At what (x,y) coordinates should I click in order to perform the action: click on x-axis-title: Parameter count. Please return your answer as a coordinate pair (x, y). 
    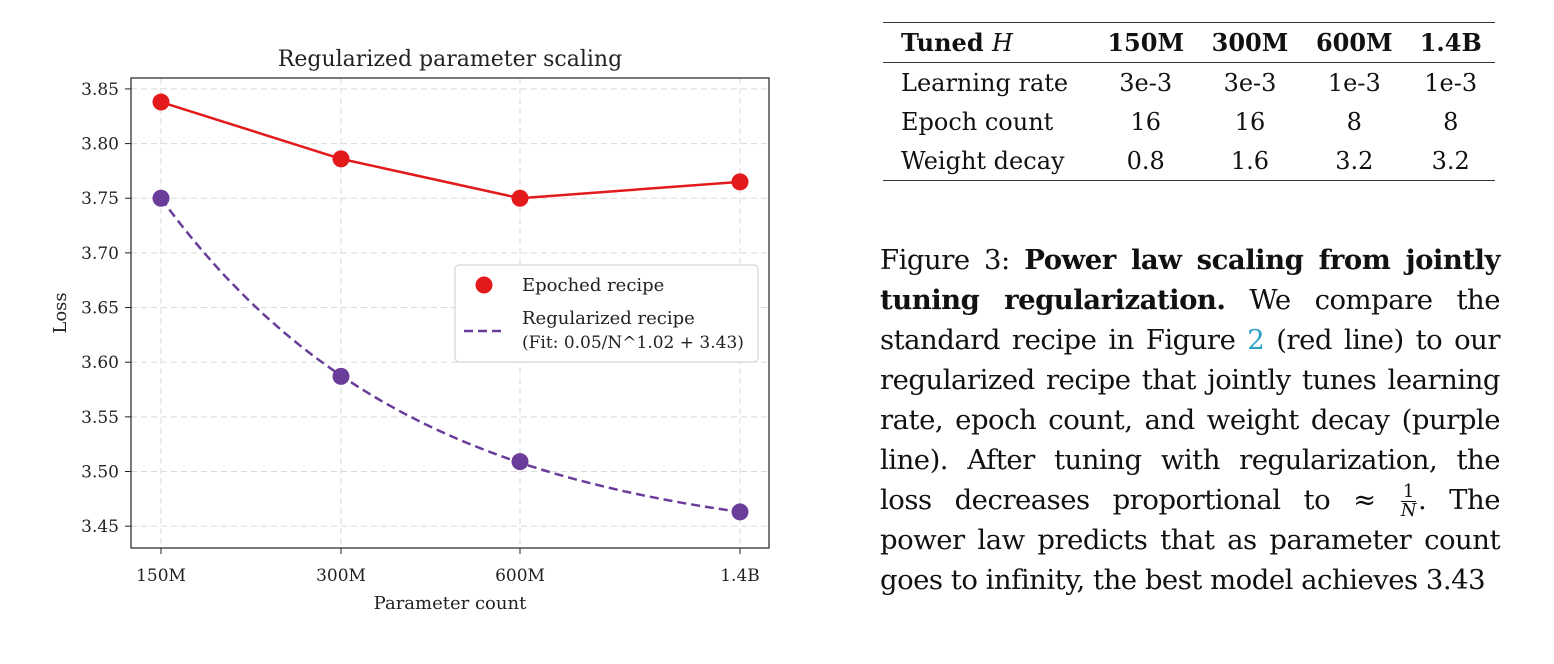
    Looking at the image, I should click on (450, 603).